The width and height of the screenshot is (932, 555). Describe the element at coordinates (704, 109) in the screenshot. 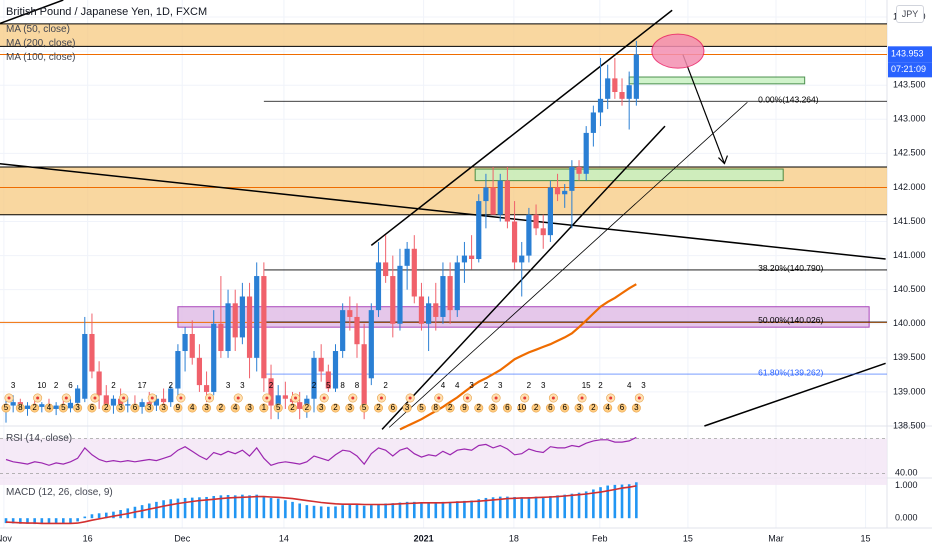

I see `projection-arrow` at that location.